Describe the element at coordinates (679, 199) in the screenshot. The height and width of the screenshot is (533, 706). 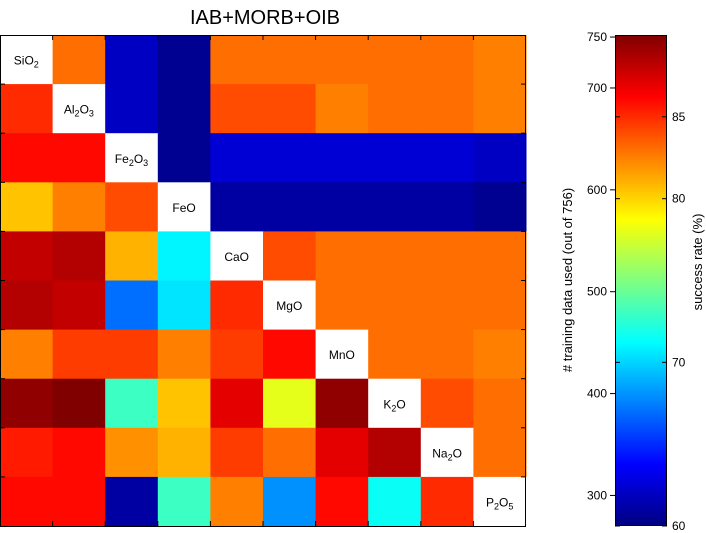
I see `success-rate-tick-label: 80` at that location.